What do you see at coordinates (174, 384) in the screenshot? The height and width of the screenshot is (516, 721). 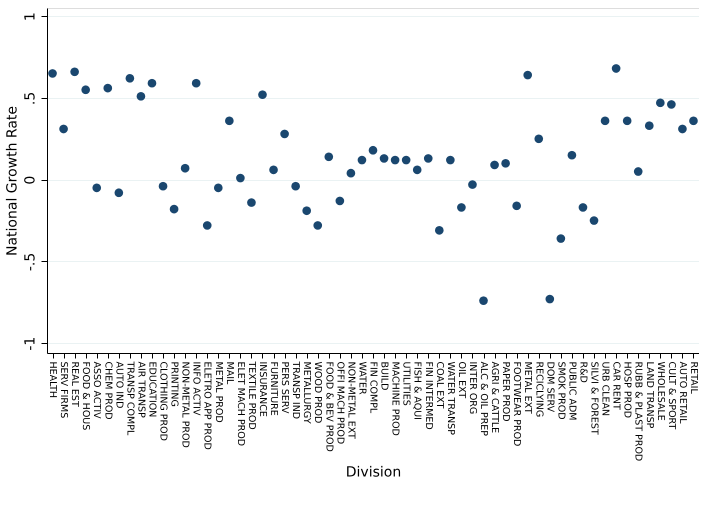 I see `x-tick-label: PRINTING` at bounding box center [174, 384].